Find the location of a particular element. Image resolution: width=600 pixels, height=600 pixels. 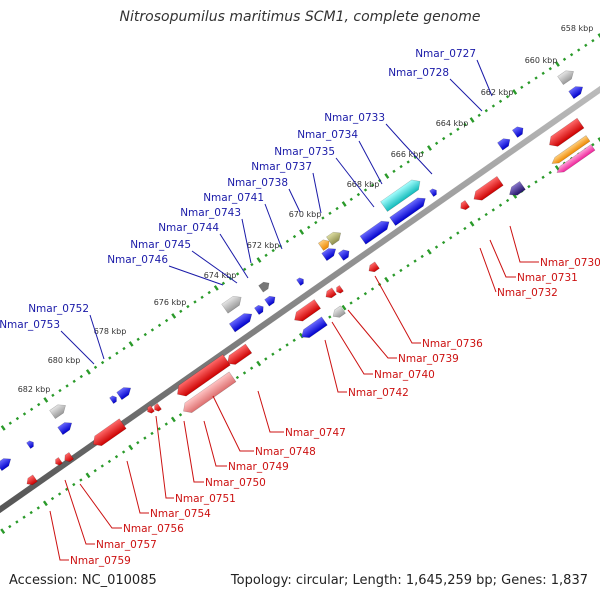

olive-gene is located at coordinates (334, 238).